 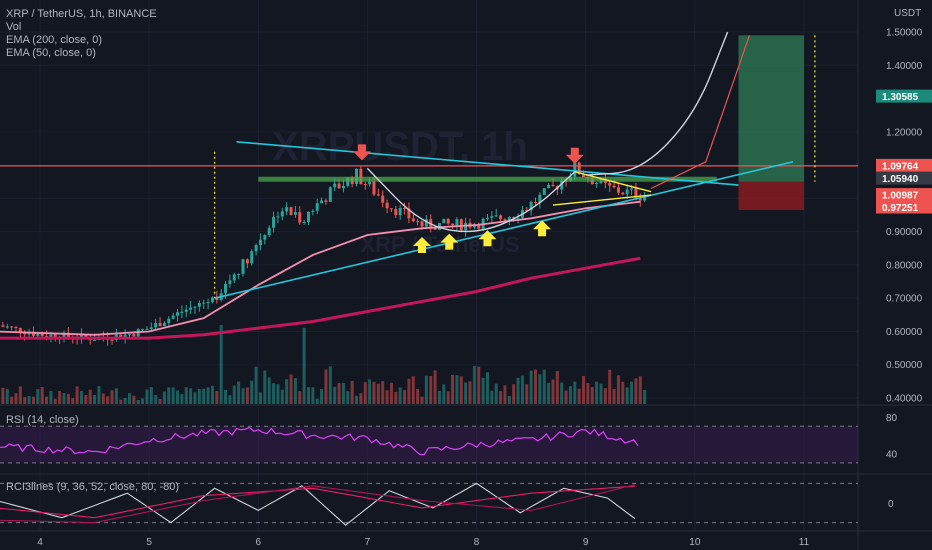 I want to click on time-axis: 4 5 6 7 8 9 10 11, so click(x=423, y=542).